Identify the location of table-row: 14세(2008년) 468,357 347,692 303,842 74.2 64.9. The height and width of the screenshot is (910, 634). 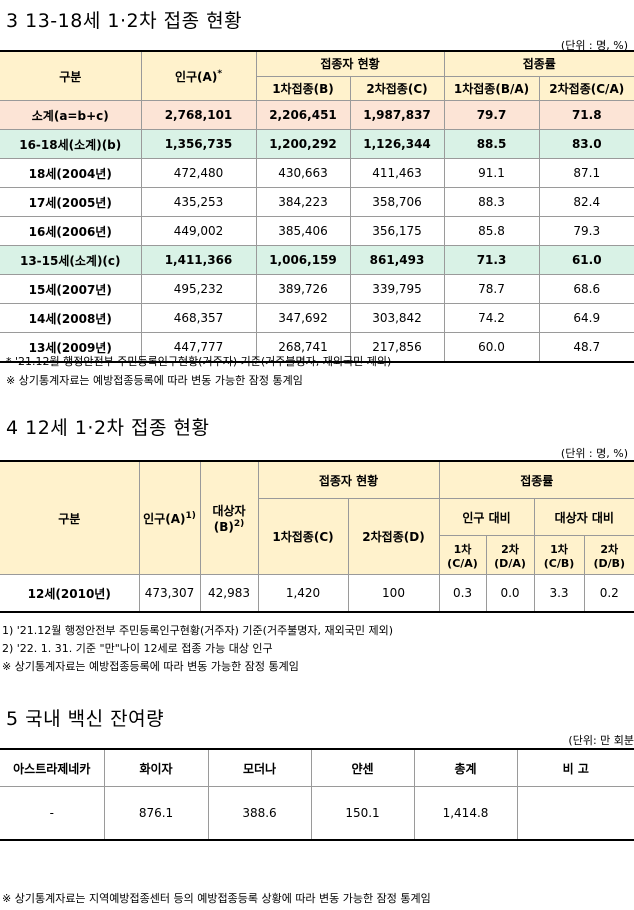
(317, 318).